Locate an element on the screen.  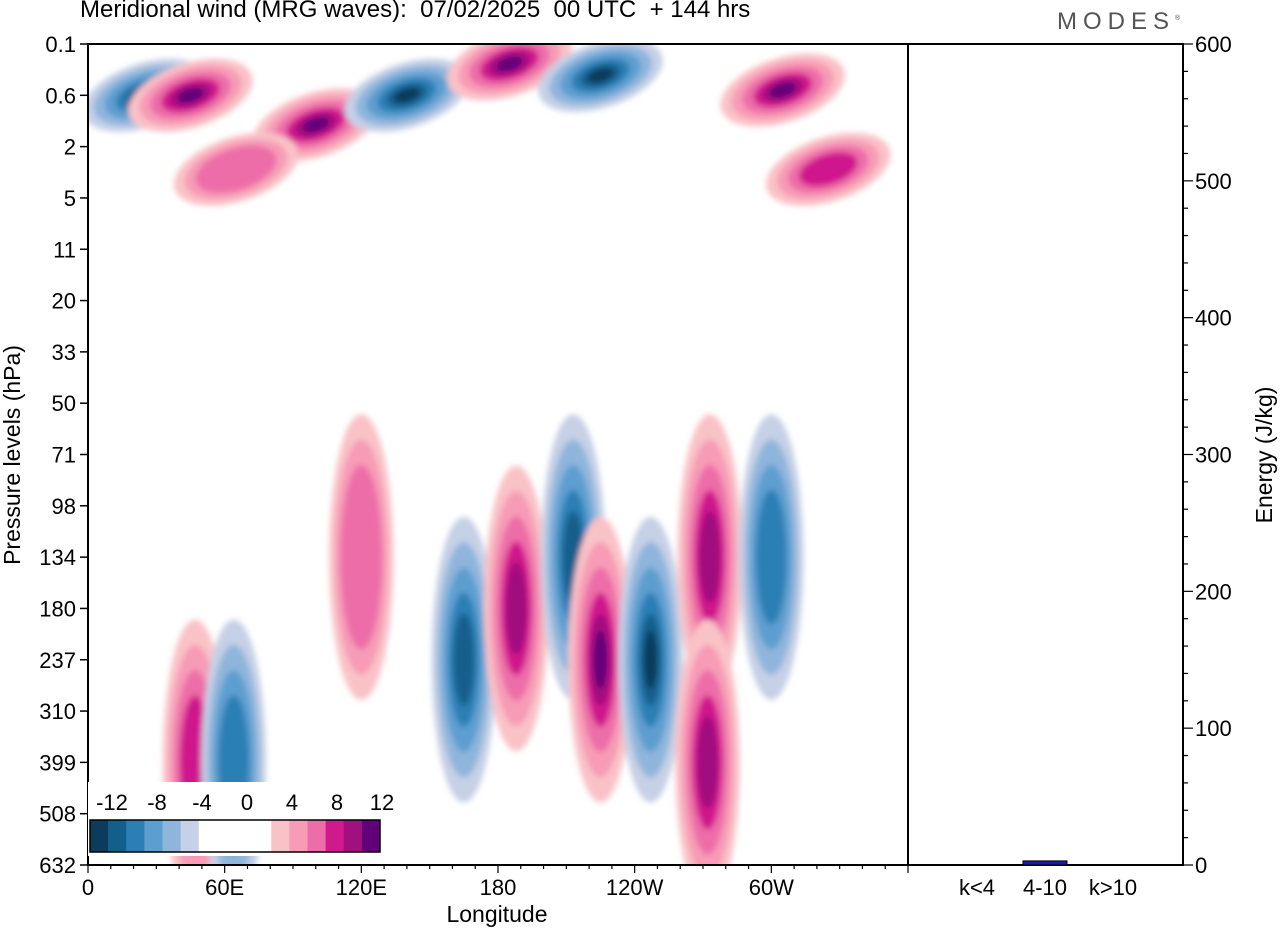
energy-tick-label: 400 is located at coordinates (1213, 318).